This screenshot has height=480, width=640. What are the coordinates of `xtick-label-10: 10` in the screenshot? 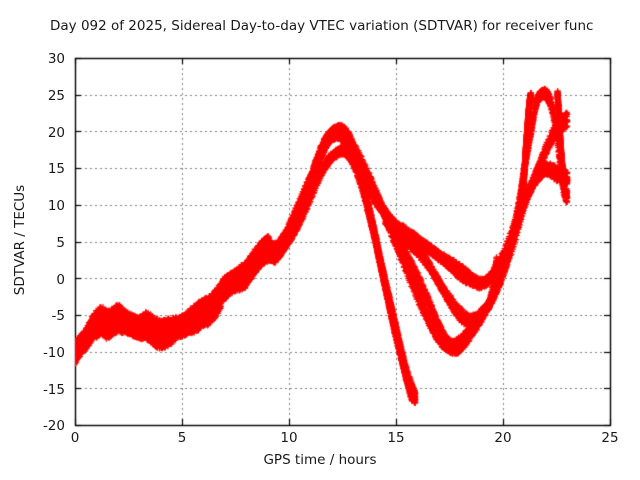 It's located at (289, 438).